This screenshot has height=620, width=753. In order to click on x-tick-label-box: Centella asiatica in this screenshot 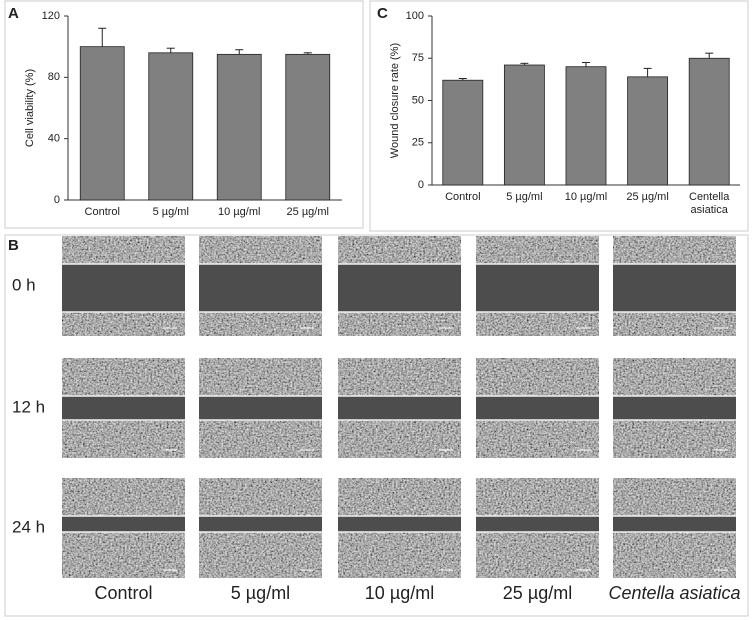, I will do `click(709, 203)`.